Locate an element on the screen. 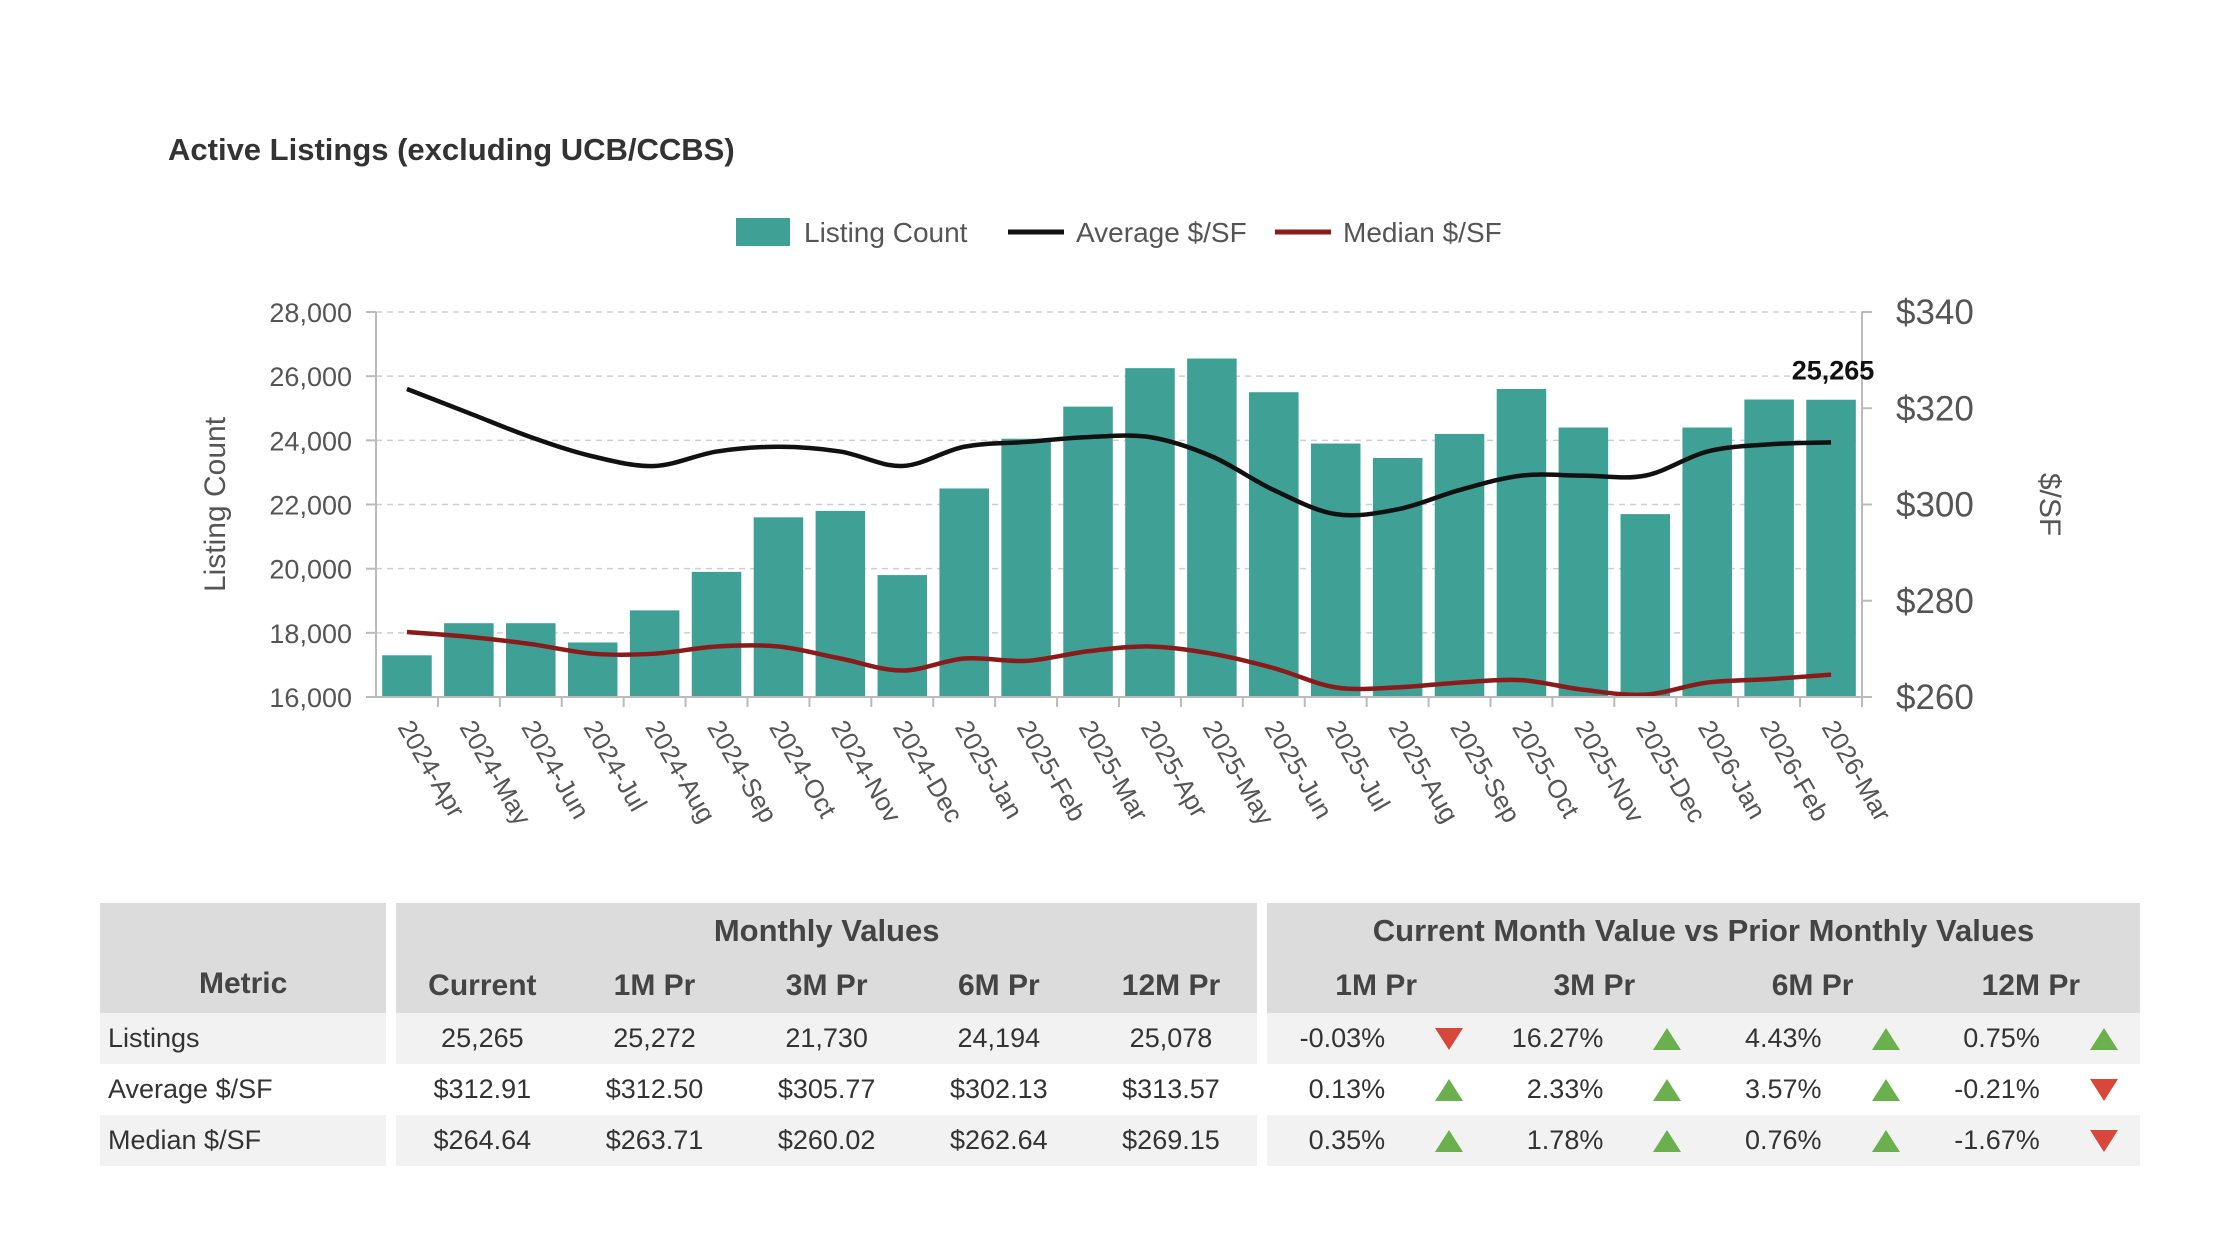 Image resolution: width=2240 pixels, height=1260 pixels. change-value: -0.03% is located at coordinates (1342, 1038).